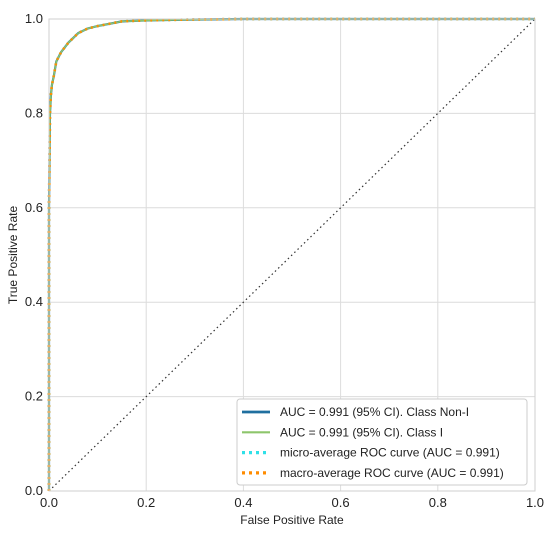 The width and height of the screenshot is (550, 539). What do you see at coordinates (341, 502) in the screenshot?
I see `x-tick-label: 0.6` at bounding box center [341, 502].